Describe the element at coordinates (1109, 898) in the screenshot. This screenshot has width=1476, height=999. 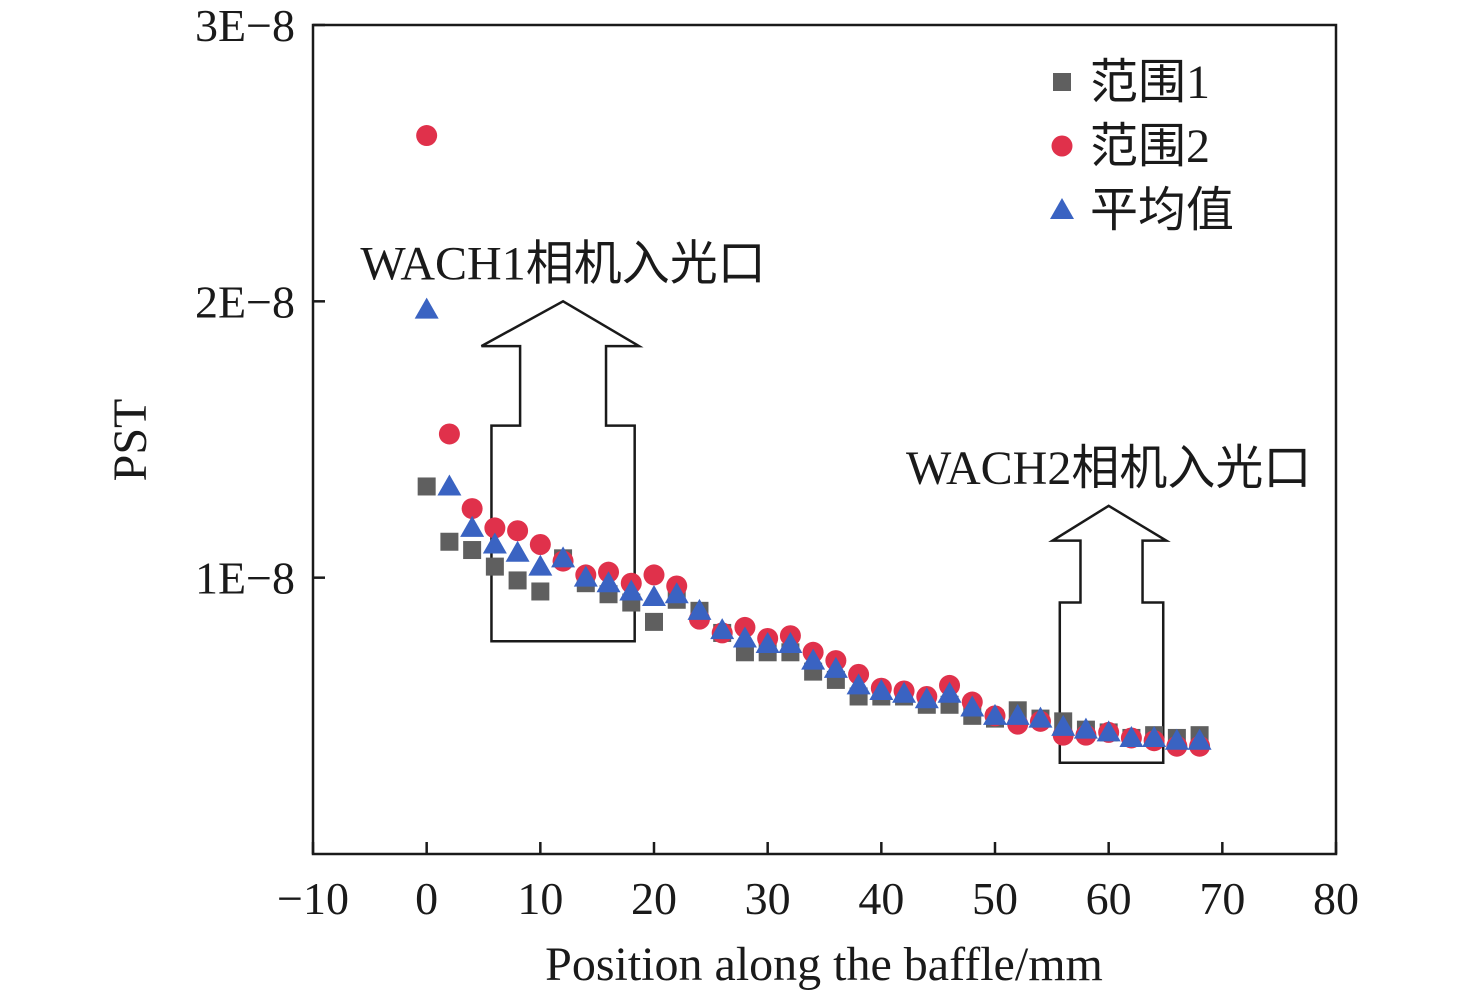
I see `x-tick-label: 60` at that location.